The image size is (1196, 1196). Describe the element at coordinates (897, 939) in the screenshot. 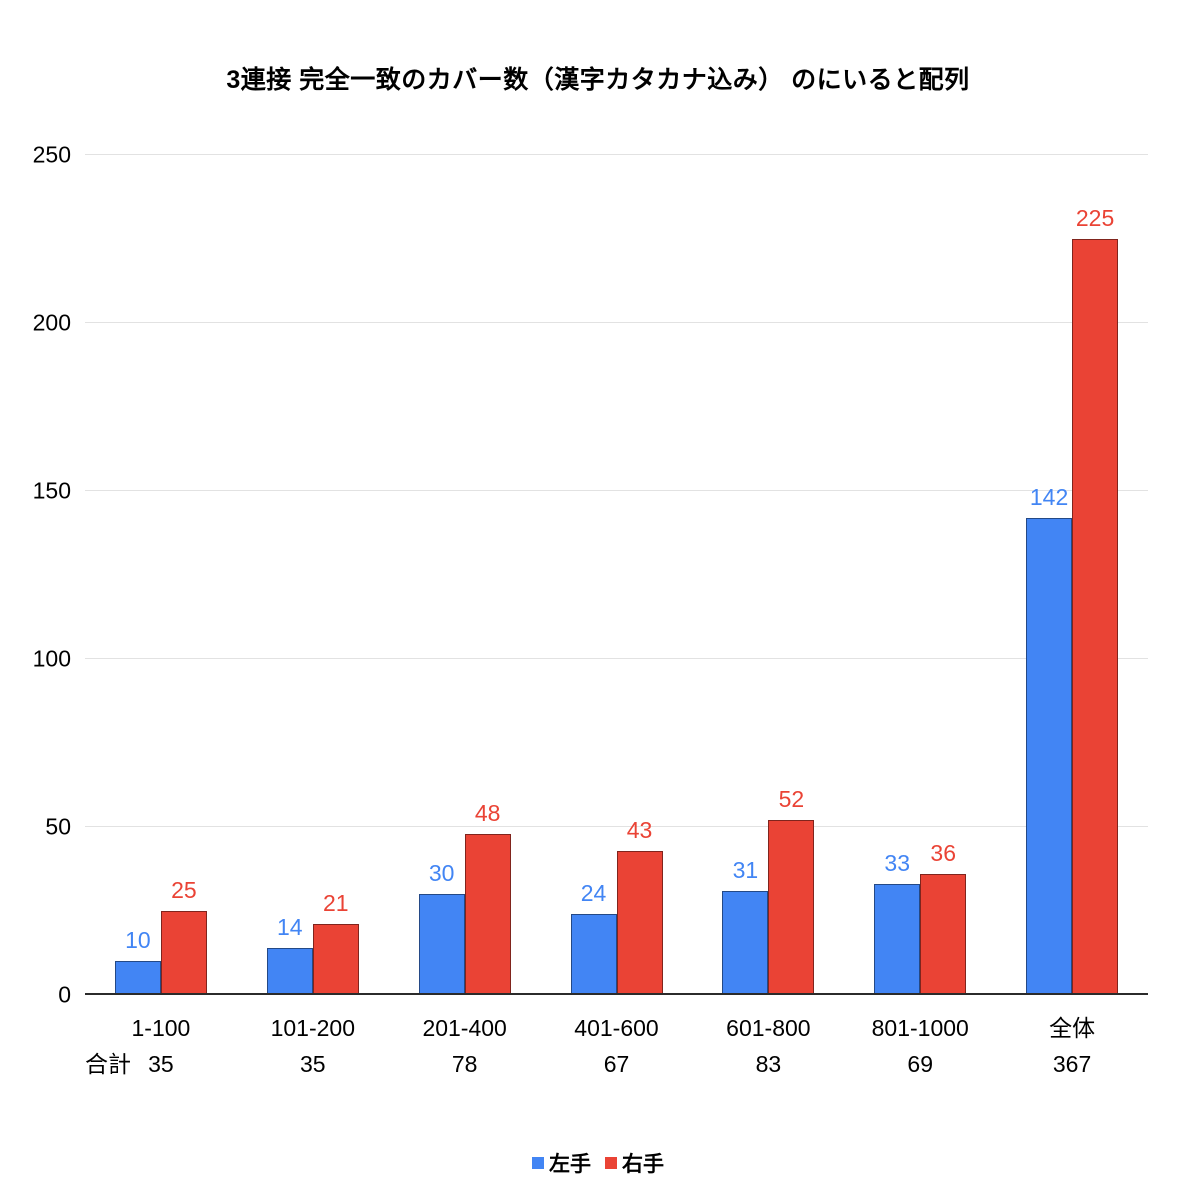

I see `bar-左手-801-1000` at that location.